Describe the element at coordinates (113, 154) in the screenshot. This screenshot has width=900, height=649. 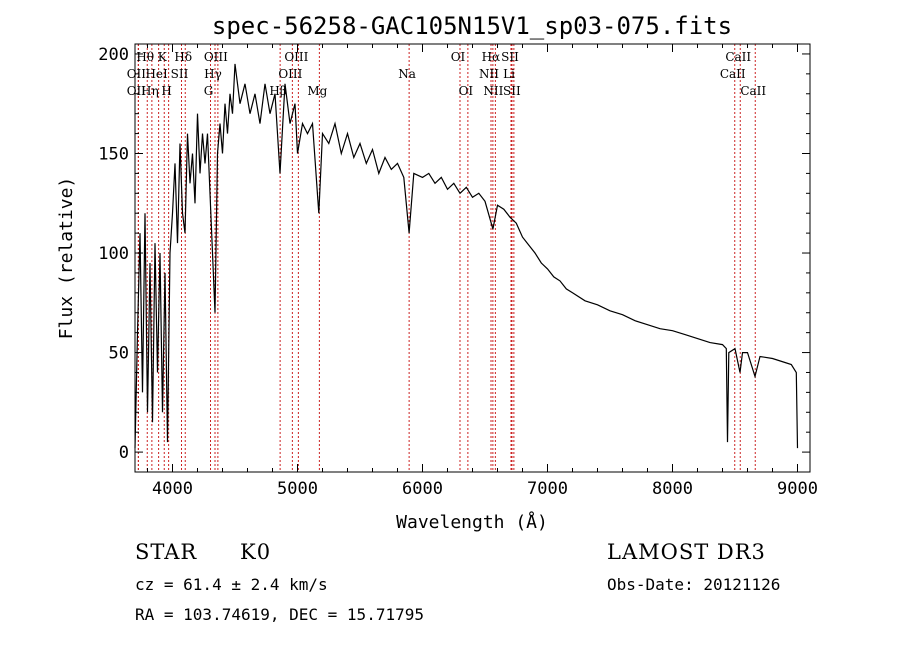
I see `y-tick-label: 150` at that location.